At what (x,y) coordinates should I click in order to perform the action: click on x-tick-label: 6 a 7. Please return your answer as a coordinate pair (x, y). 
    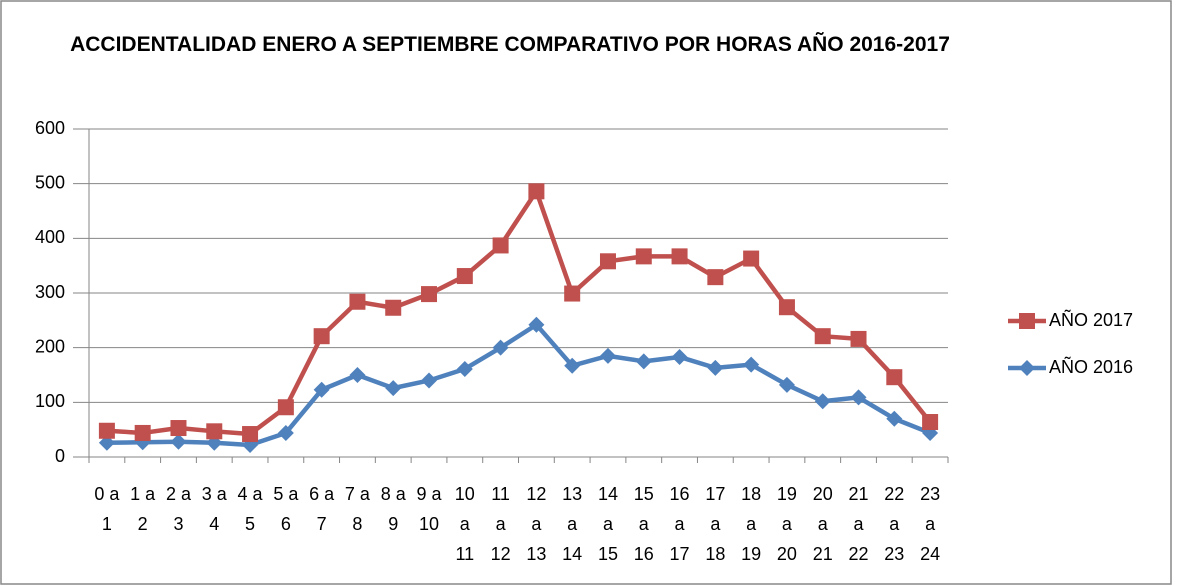
    Looking at the image, I should click on (322, 509).